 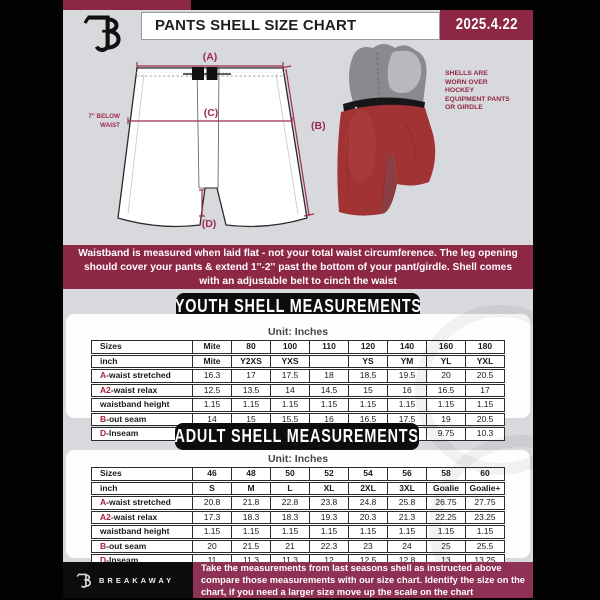 I want to click on footer-brand-box: BREAKAWAY, so click(x=128, y=580).